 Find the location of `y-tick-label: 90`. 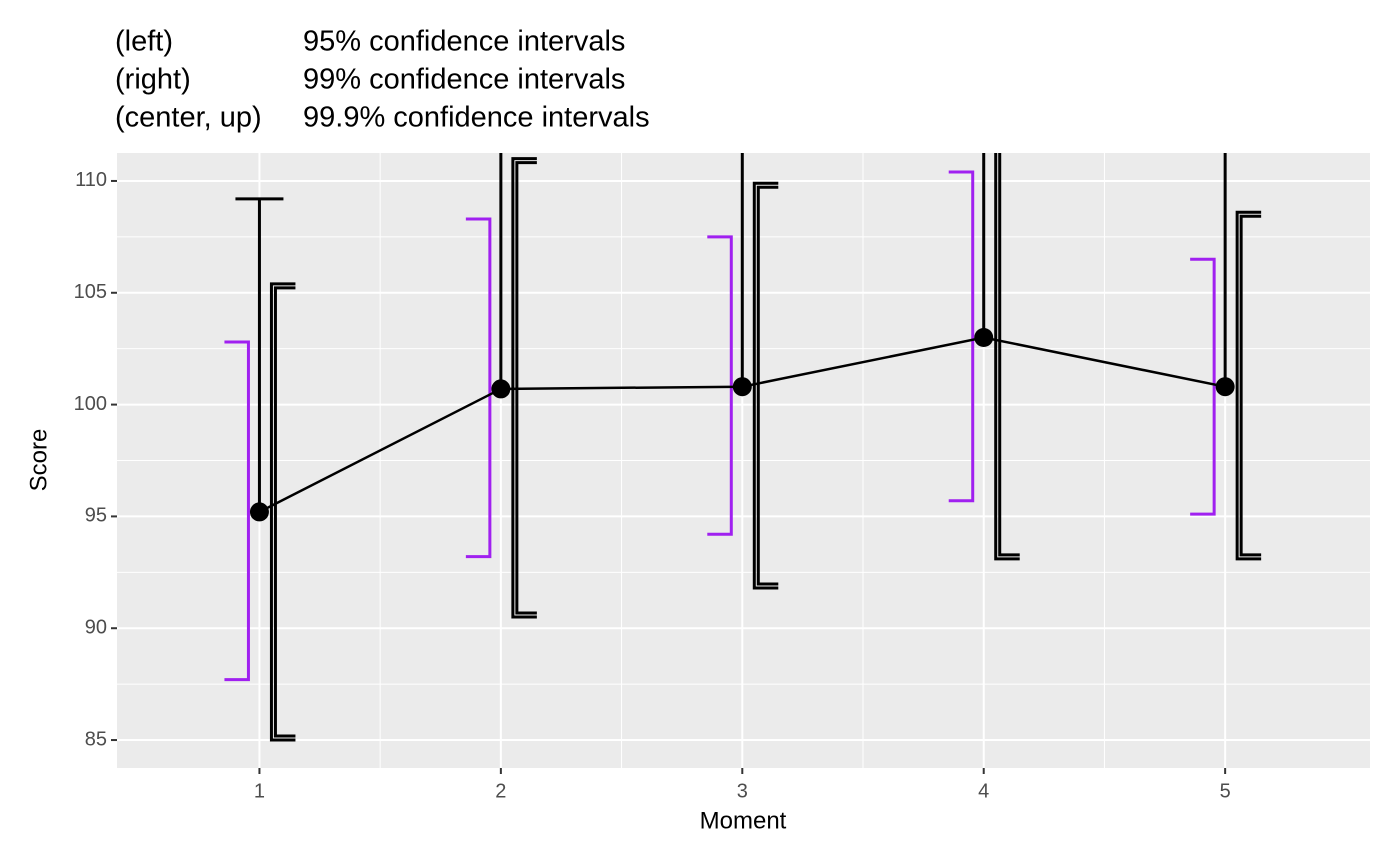

y-tick-label: 90 is located at coordinates (96, 628).